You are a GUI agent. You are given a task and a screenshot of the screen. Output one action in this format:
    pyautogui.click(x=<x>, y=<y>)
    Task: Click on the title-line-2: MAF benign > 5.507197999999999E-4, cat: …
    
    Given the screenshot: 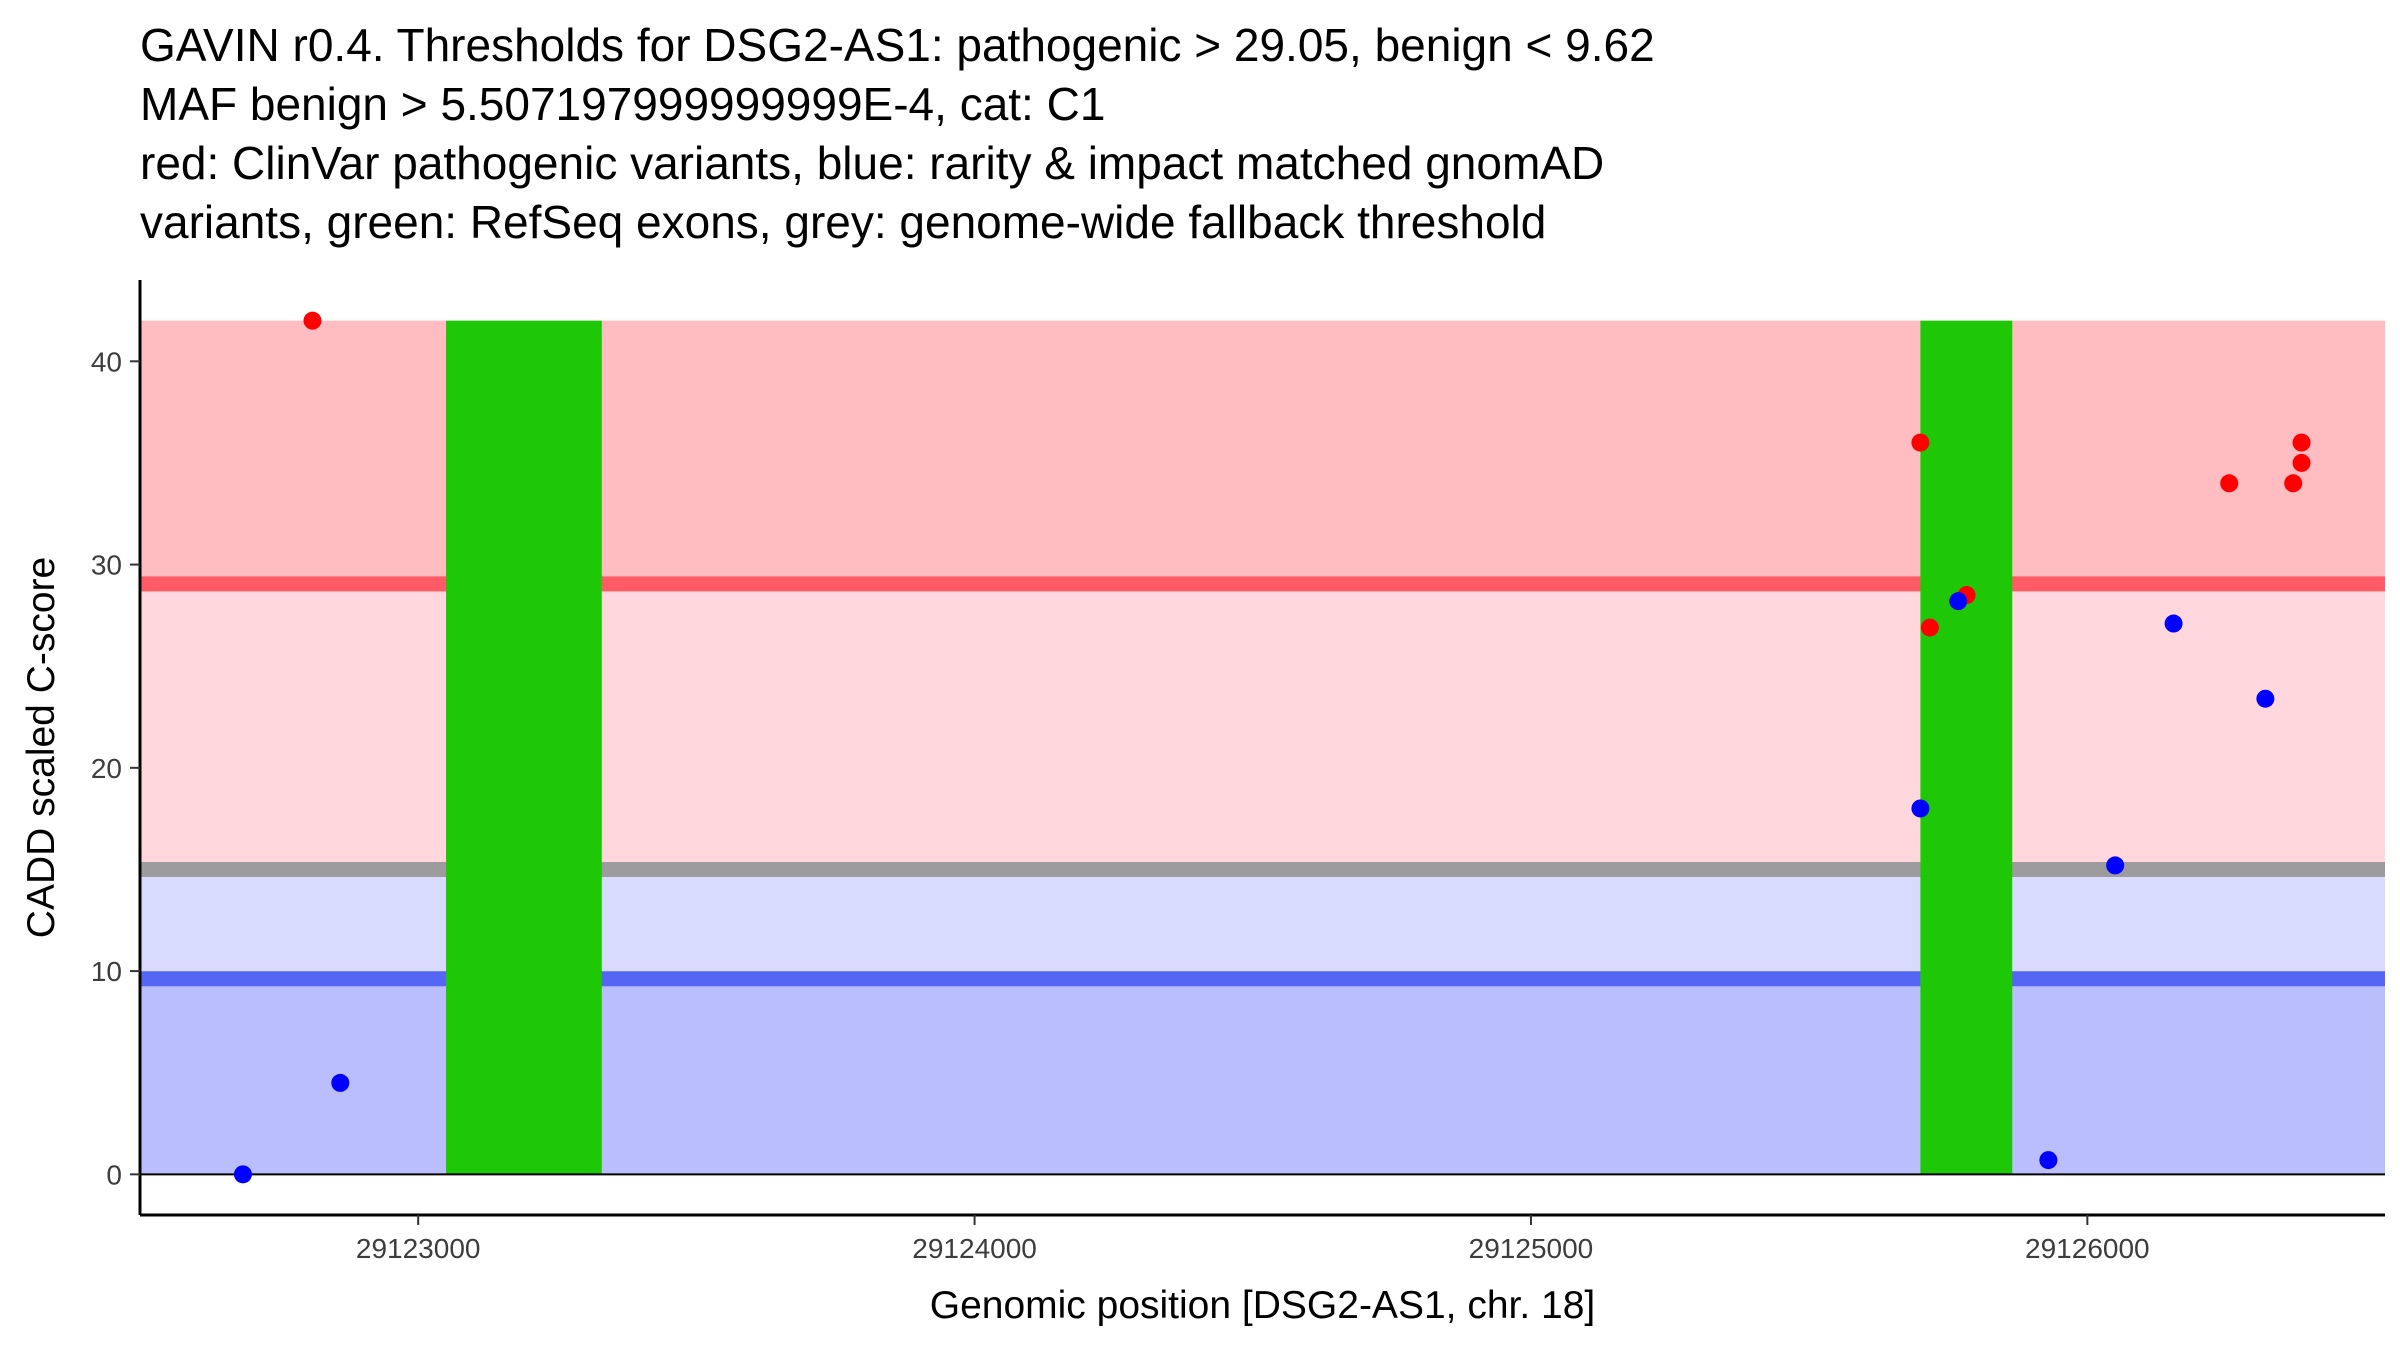 What is the action you would take?
    pyautogui.click(x=623, y=104)
    